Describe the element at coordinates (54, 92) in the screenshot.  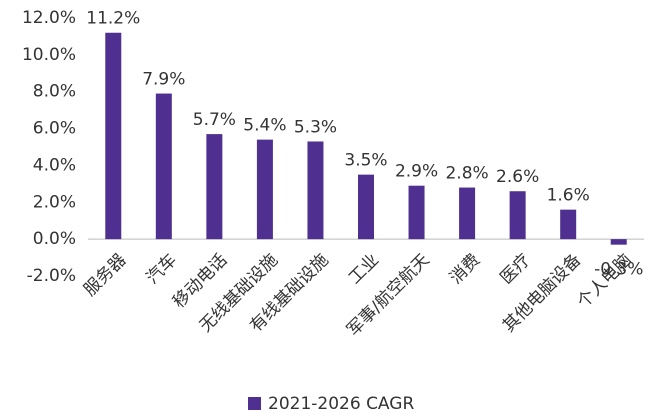
I see `y-tick-label: 8.0%` at that location.